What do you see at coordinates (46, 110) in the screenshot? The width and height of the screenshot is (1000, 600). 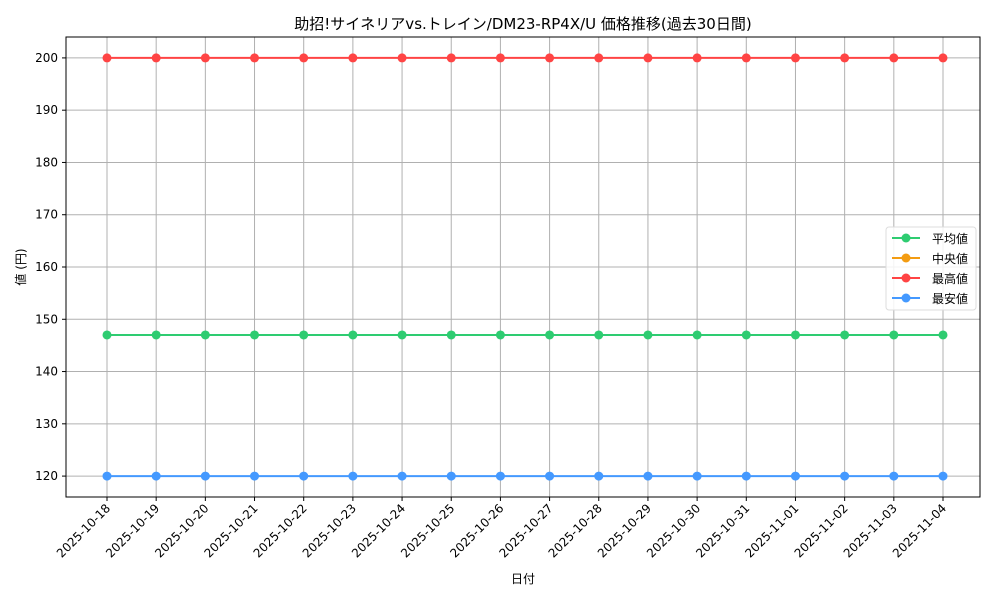 I see `y-tick-label: 190` at bounding box center [46, 110].